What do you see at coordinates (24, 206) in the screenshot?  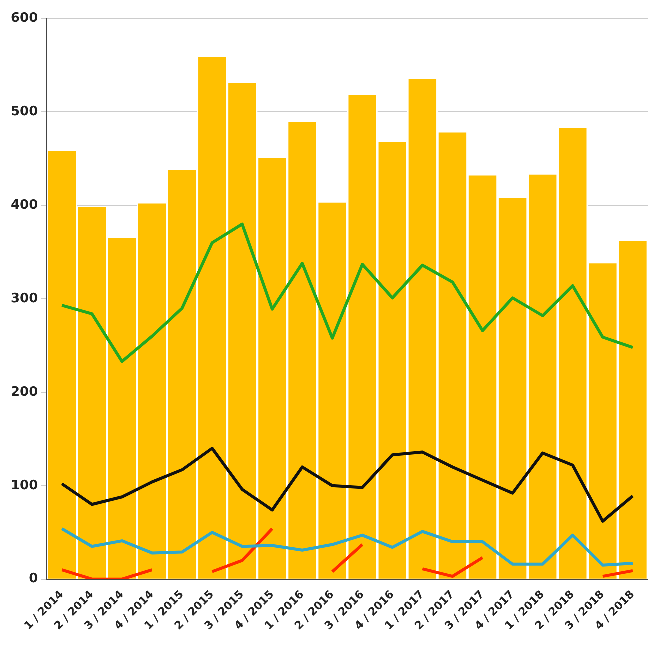 I see `y-tick-label: 400` at bounding box center [24, 206].